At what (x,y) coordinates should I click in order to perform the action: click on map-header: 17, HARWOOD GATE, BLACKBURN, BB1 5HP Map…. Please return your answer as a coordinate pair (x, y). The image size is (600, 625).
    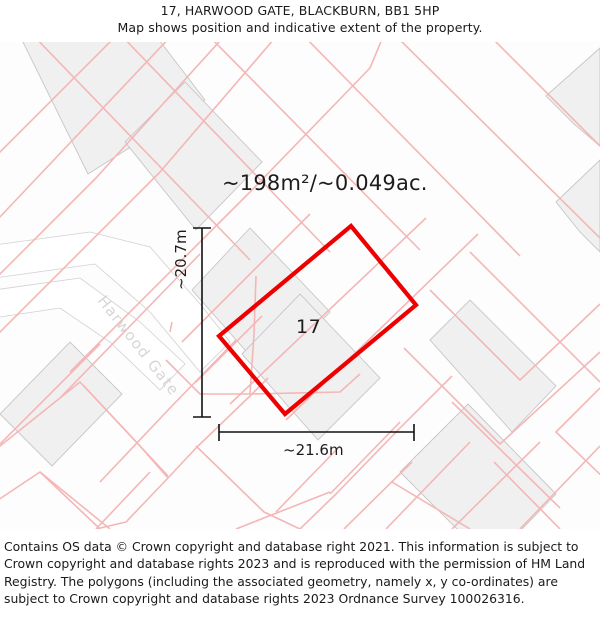
    Looking at the image, I should click on (300, 21).